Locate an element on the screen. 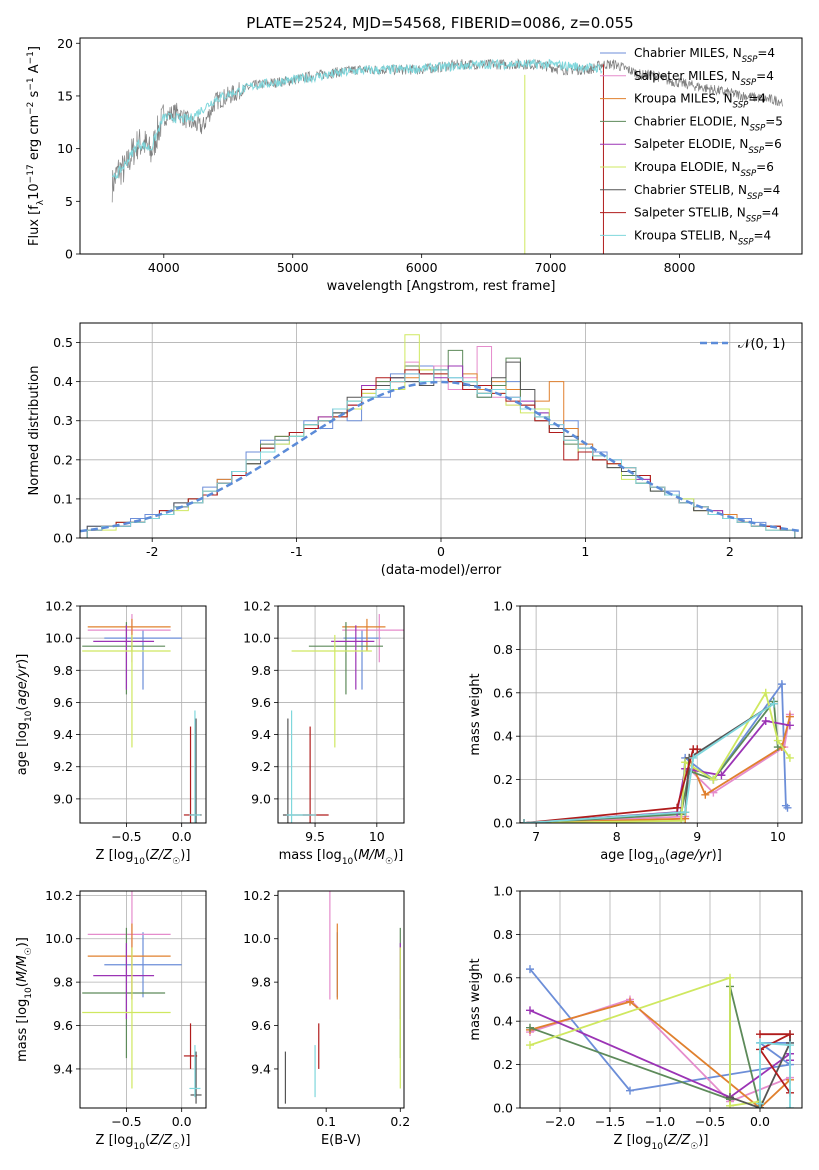 This screenshot has width=819, height=1170. x-axis-label: (data-model)/error is located at coordinates (441, 570).